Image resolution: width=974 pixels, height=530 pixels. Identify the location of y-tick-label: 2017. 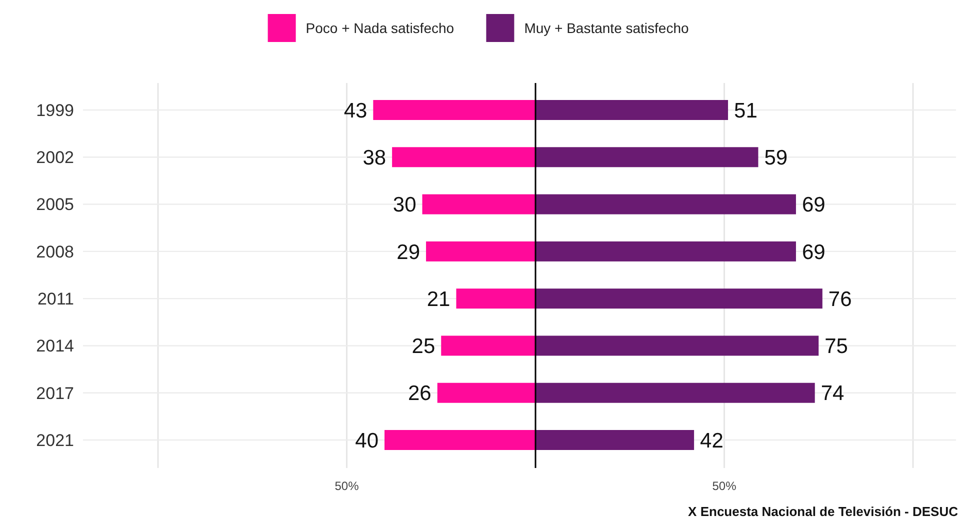
(55, 393).